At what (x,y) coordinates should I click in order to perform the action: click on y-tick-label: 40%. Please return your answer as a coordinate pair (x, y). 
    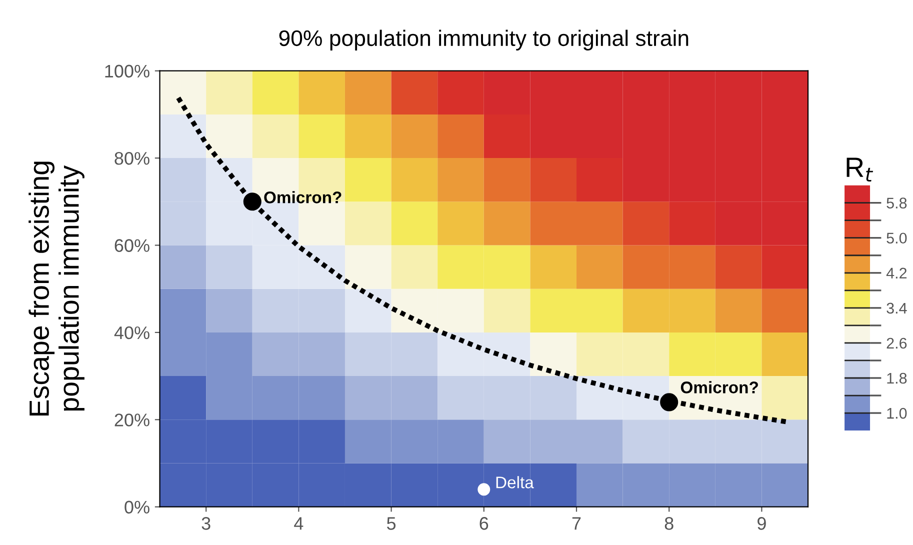
    Looking at the image, I should click on (132, 333).